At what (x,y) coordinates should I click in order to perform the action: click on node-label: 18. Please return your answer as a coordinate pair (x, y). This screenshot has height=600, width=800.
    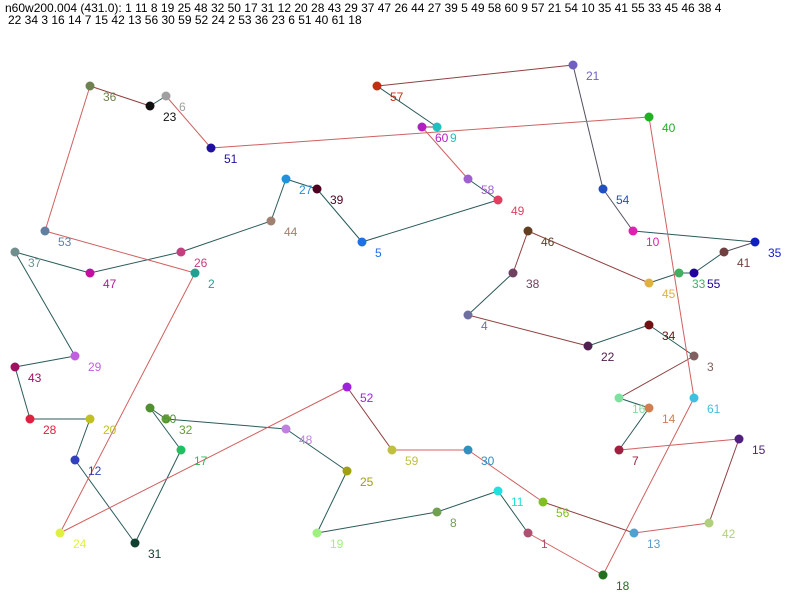
    Looking at the image, I should click on (623, 586).